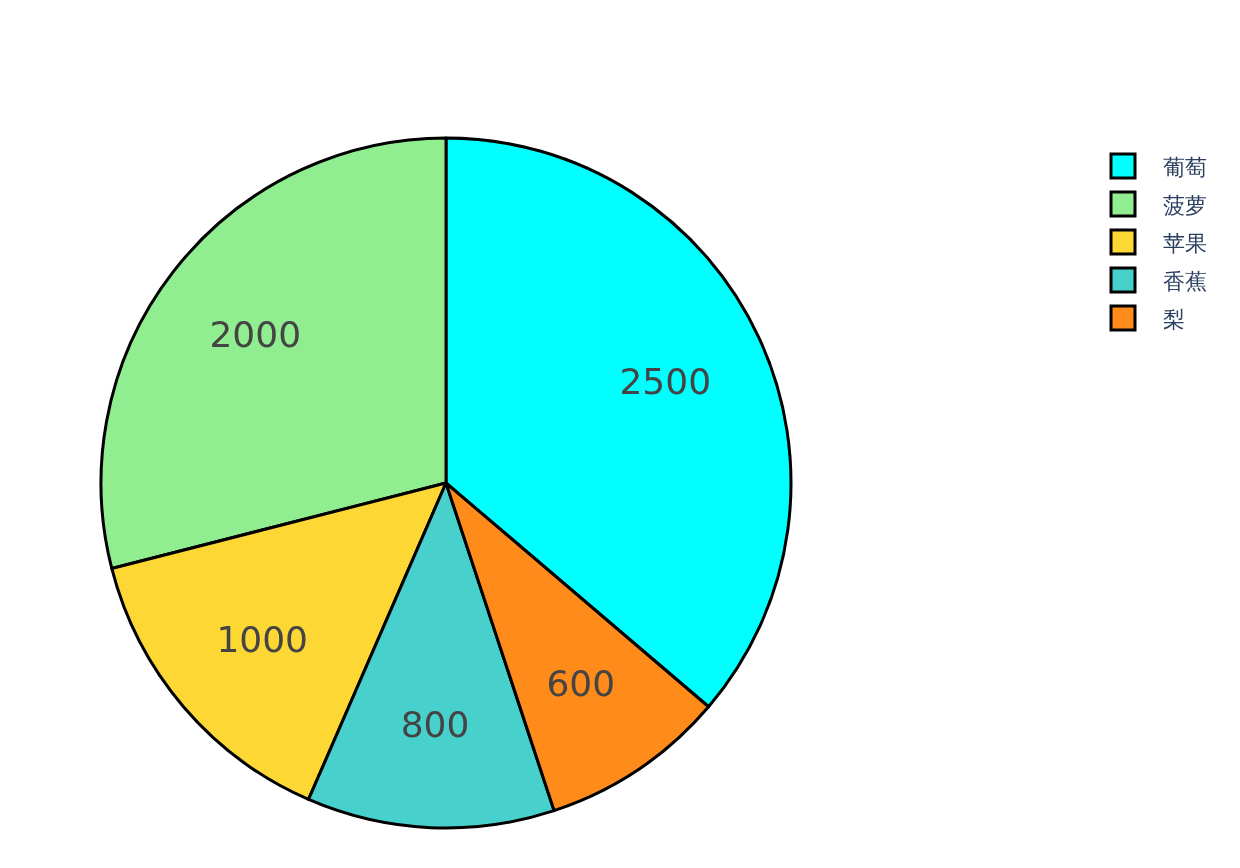 The width and height of the screenshot is (1240, 868). I want to click on data-label: 2500, so click(665, 382).